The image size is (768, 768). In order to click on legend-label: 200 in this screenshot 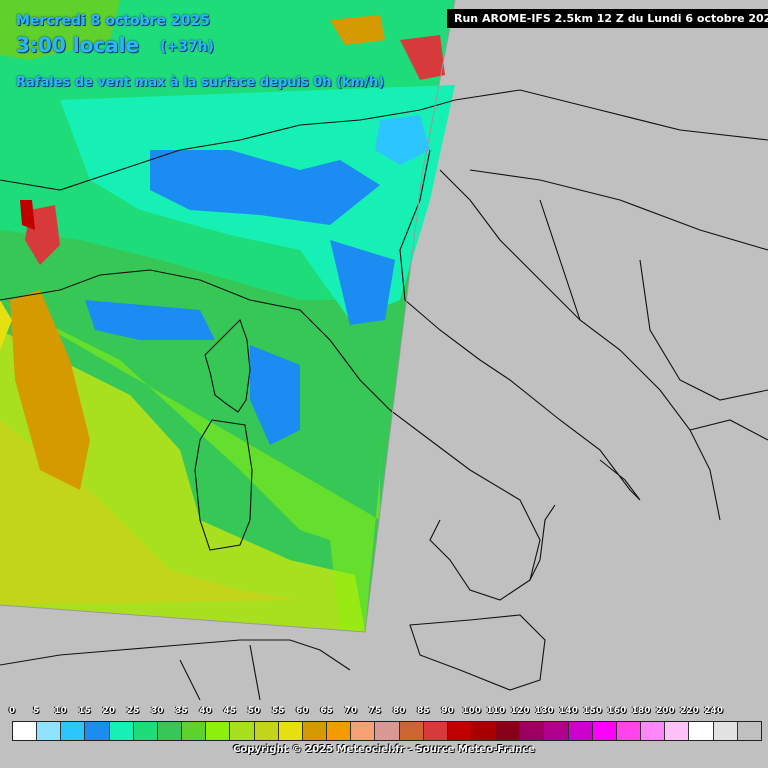, I will do `click(665, 711)`.